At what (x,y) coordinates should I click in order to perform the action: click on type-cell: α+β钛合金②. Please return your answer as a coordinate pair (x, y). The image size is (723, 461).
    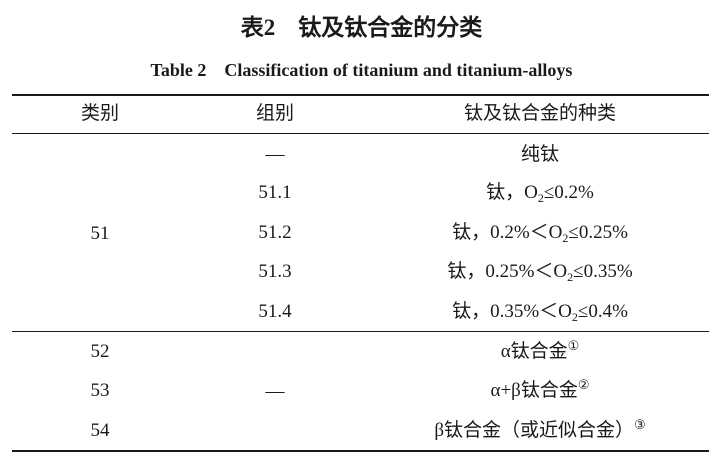
    Looking at the image, I should click on (540, 390).